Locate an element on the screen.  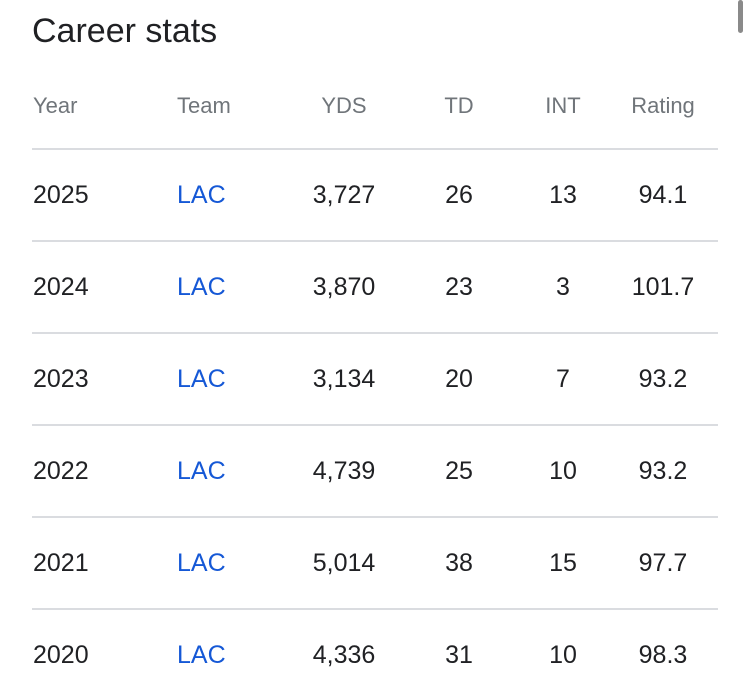
cell-td: 26 is located at coordinates (459, 195).